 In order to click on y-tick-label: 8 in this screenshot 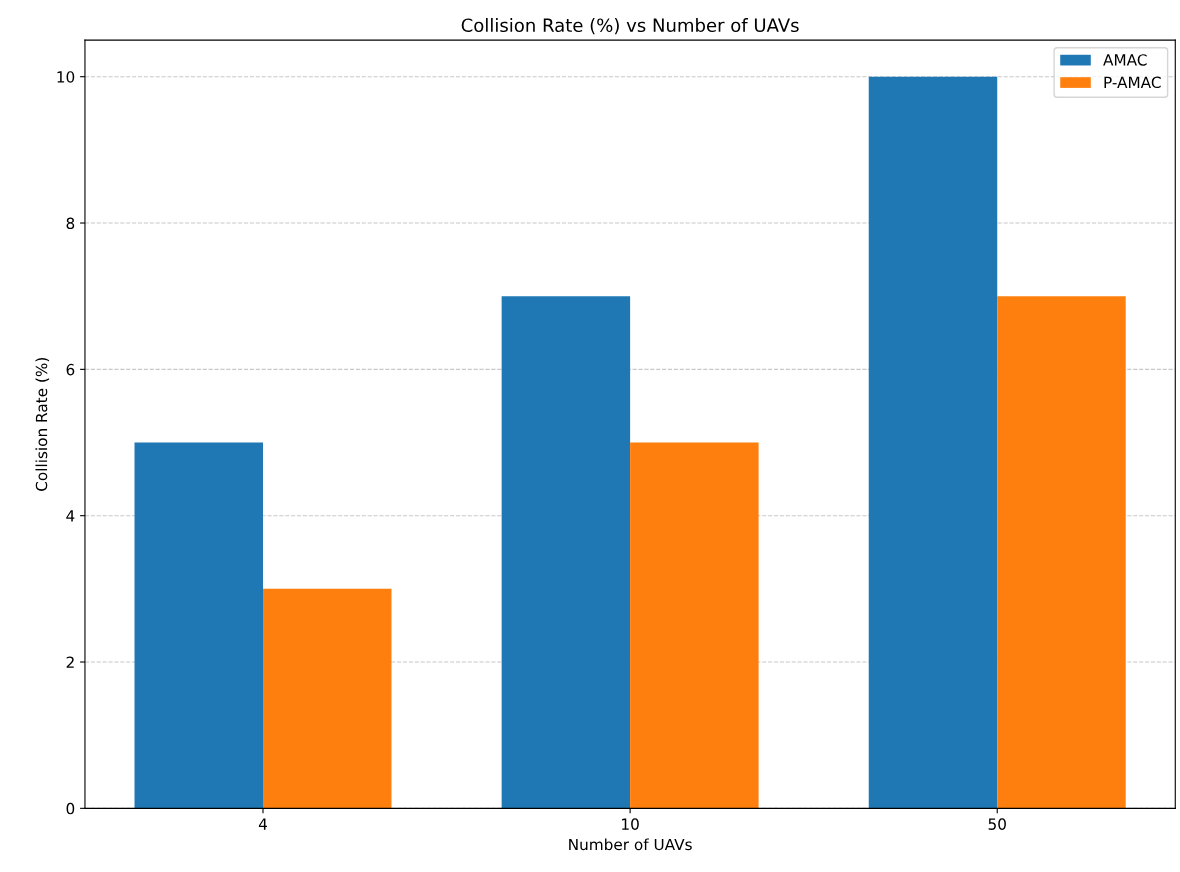, I will do `click(70, 223)`.